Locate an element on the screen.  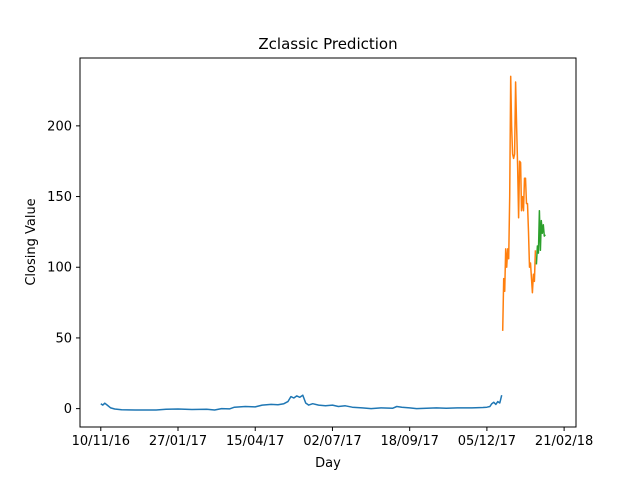
y-tick-label: 0 is located at coordinates (68, 409).